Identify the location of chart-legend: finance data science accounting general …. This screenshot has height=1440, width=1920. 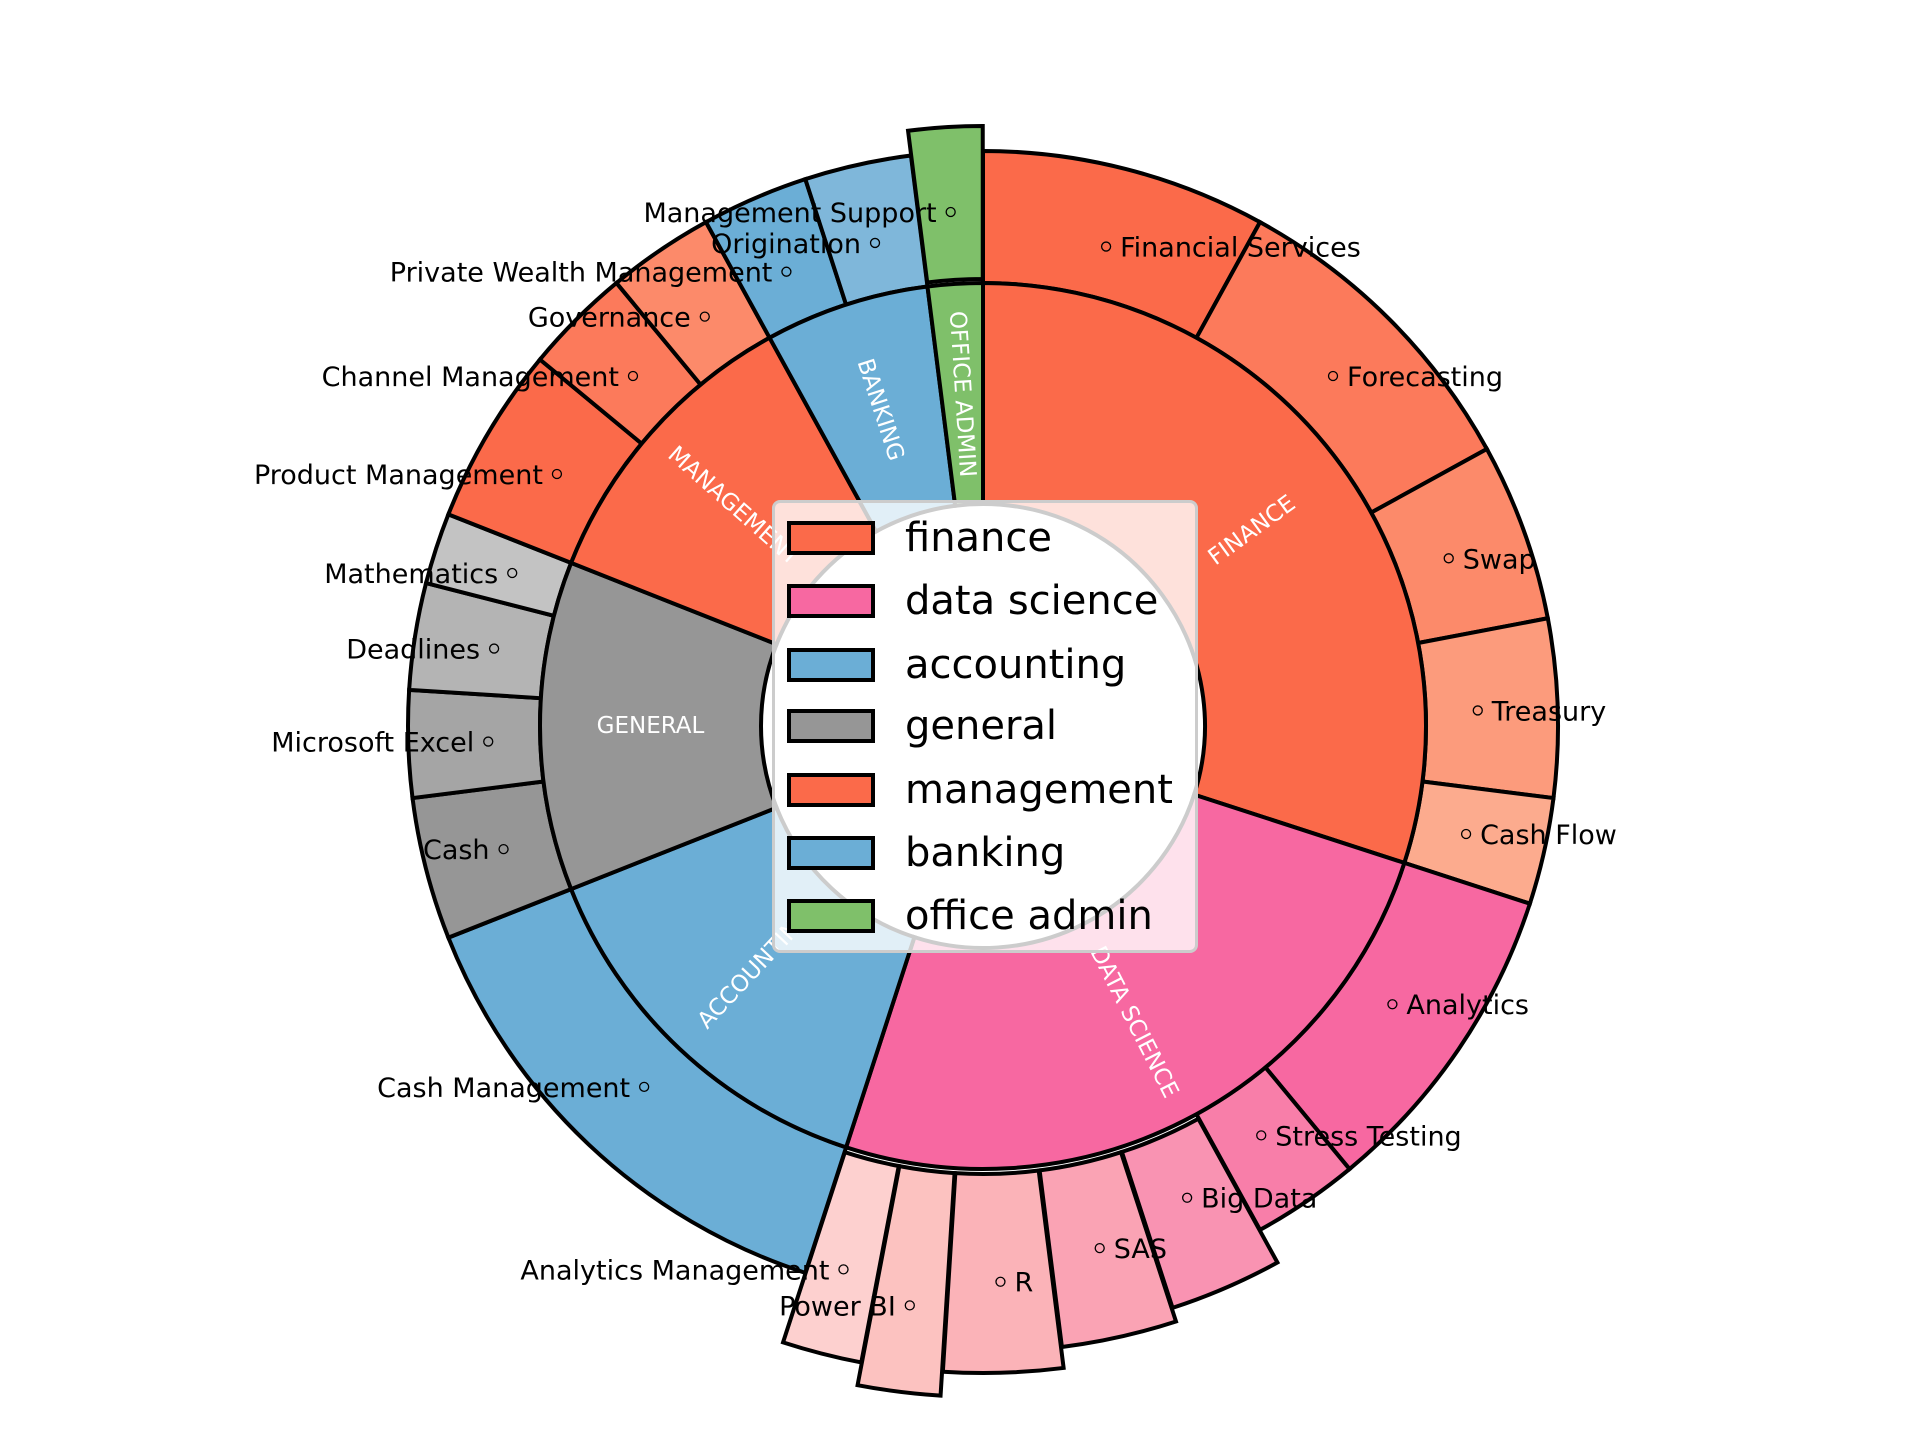
(985, 726).